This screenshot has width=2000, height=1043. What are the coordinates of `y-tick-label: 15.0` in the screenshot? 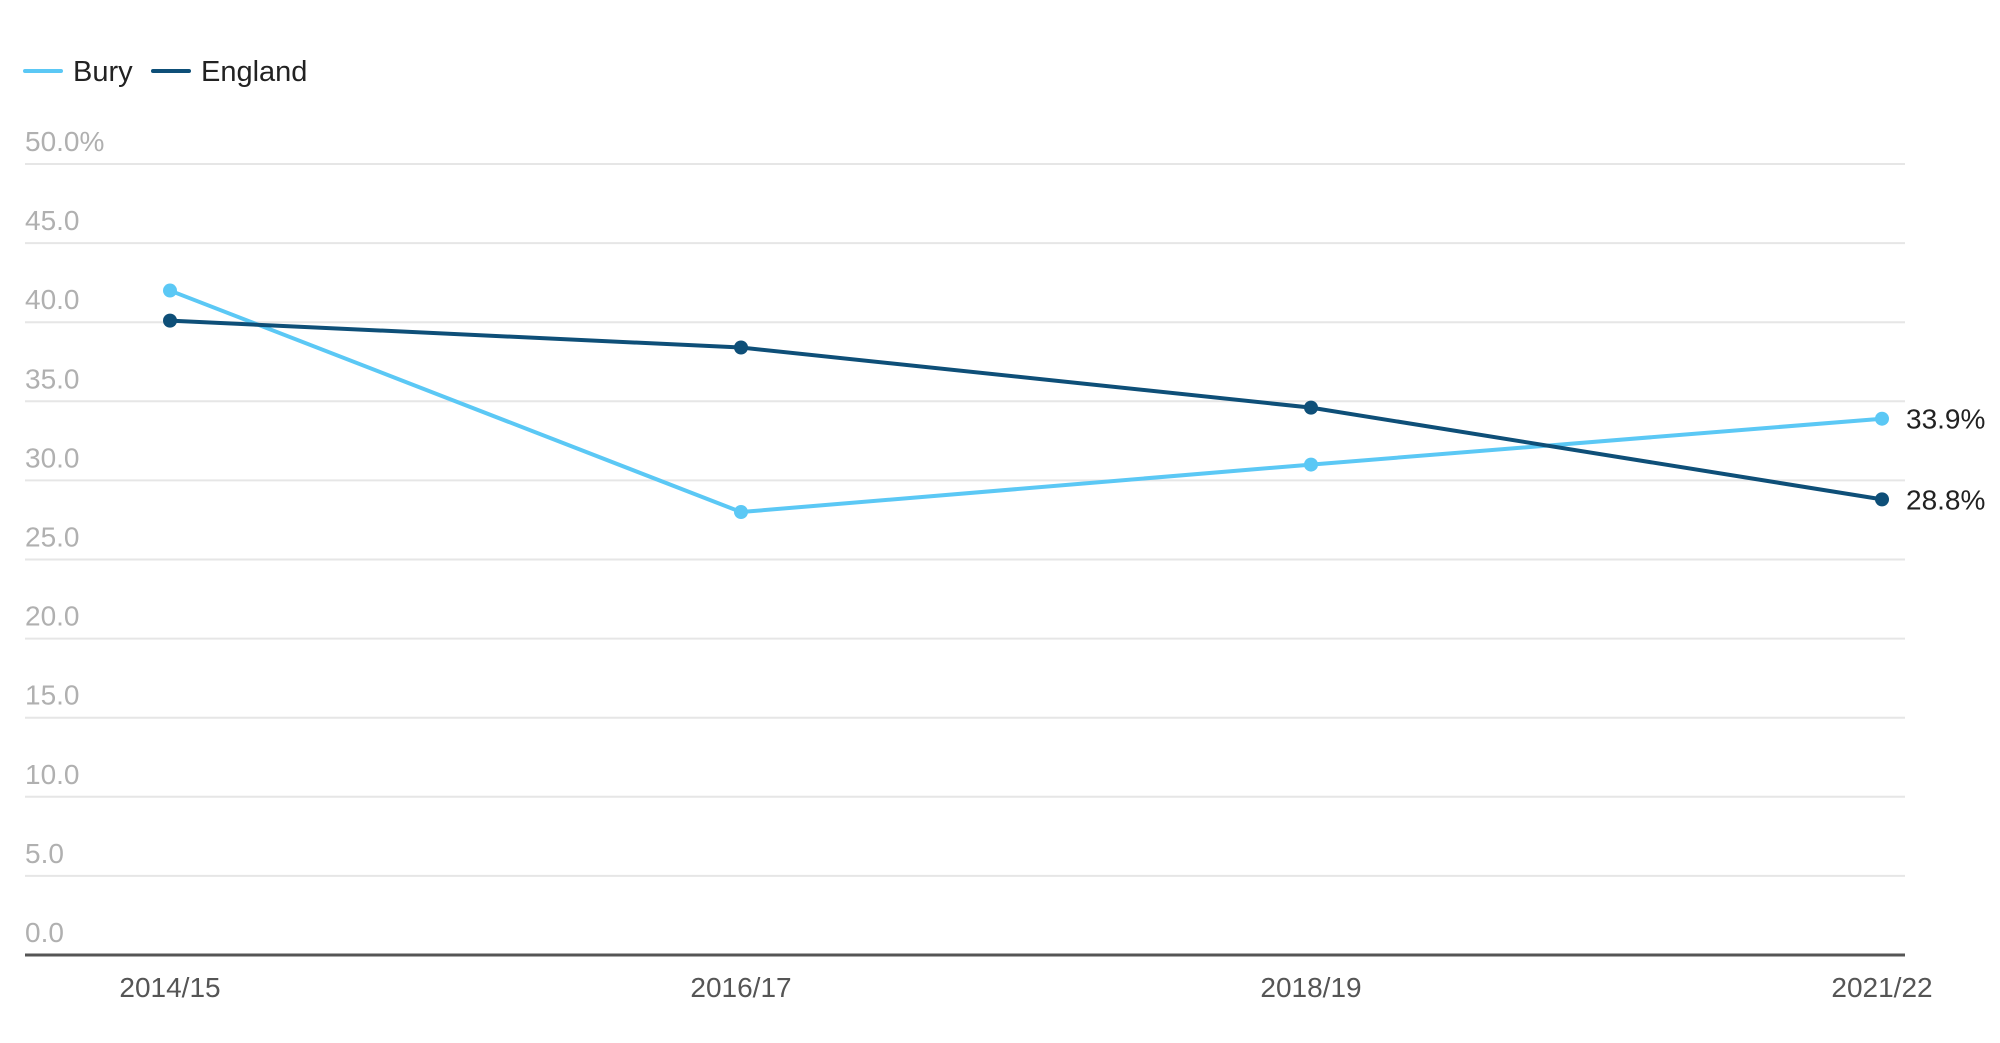 It's located at (52, 695).